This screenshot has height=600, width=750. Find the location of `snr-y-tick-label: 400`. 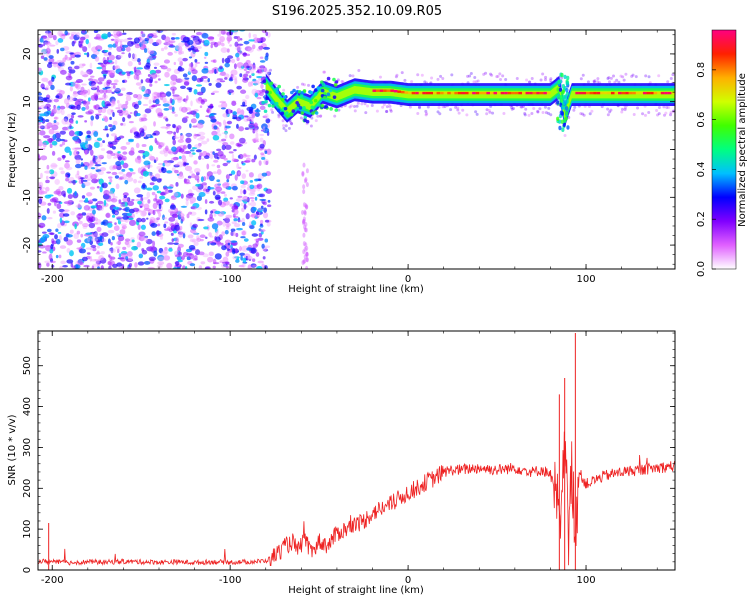

snr-y-tick-label: 400 is located at coordinates (27, 406).